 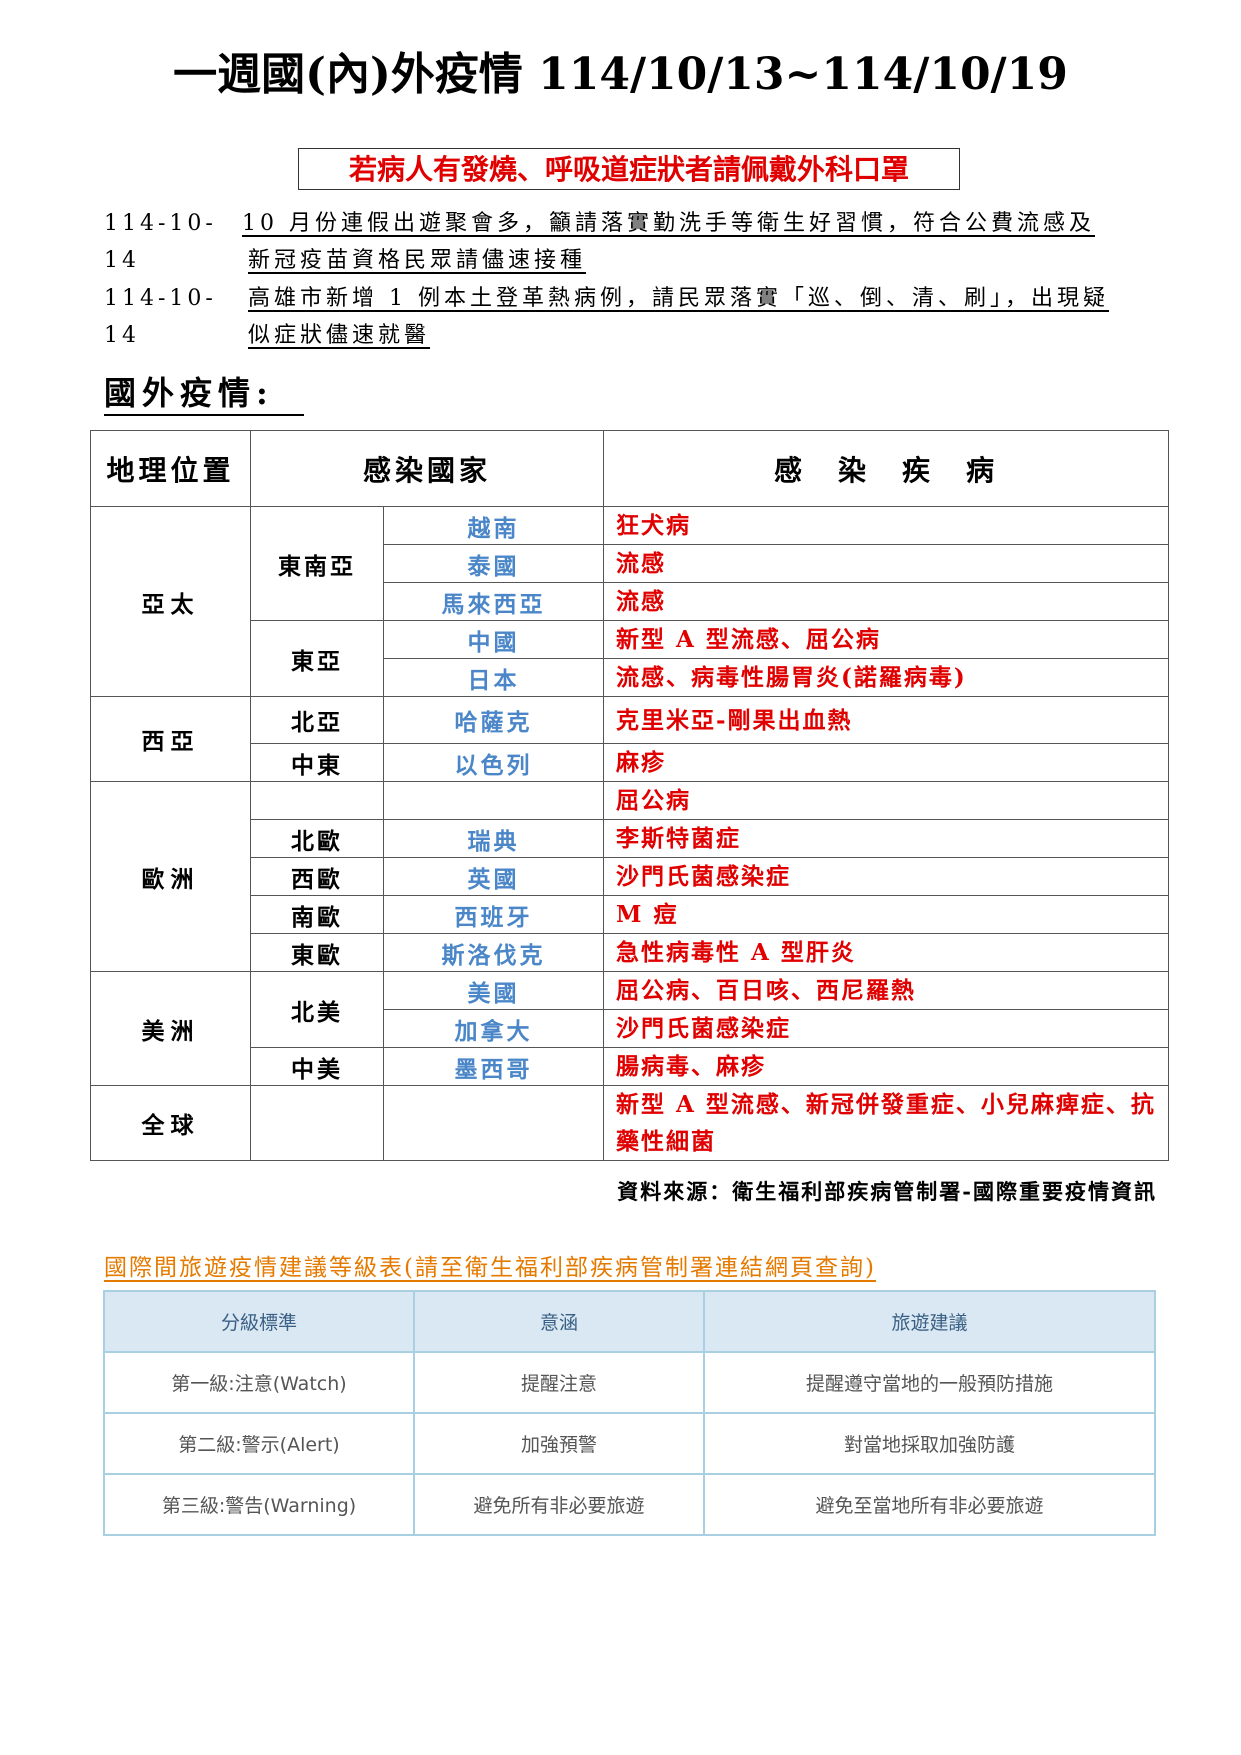 What do you see at coordinates (886, 639) in the screenshot?
I see `disease: 新型 A 型流感、屈公病` at bounding box center [886, 639].